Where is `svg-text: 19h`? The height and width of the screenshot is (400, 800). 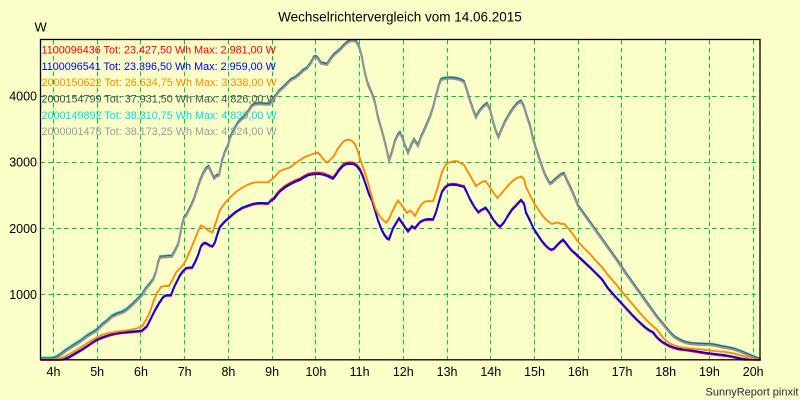
svg-text: 19h is located at coordinates (709, 372).